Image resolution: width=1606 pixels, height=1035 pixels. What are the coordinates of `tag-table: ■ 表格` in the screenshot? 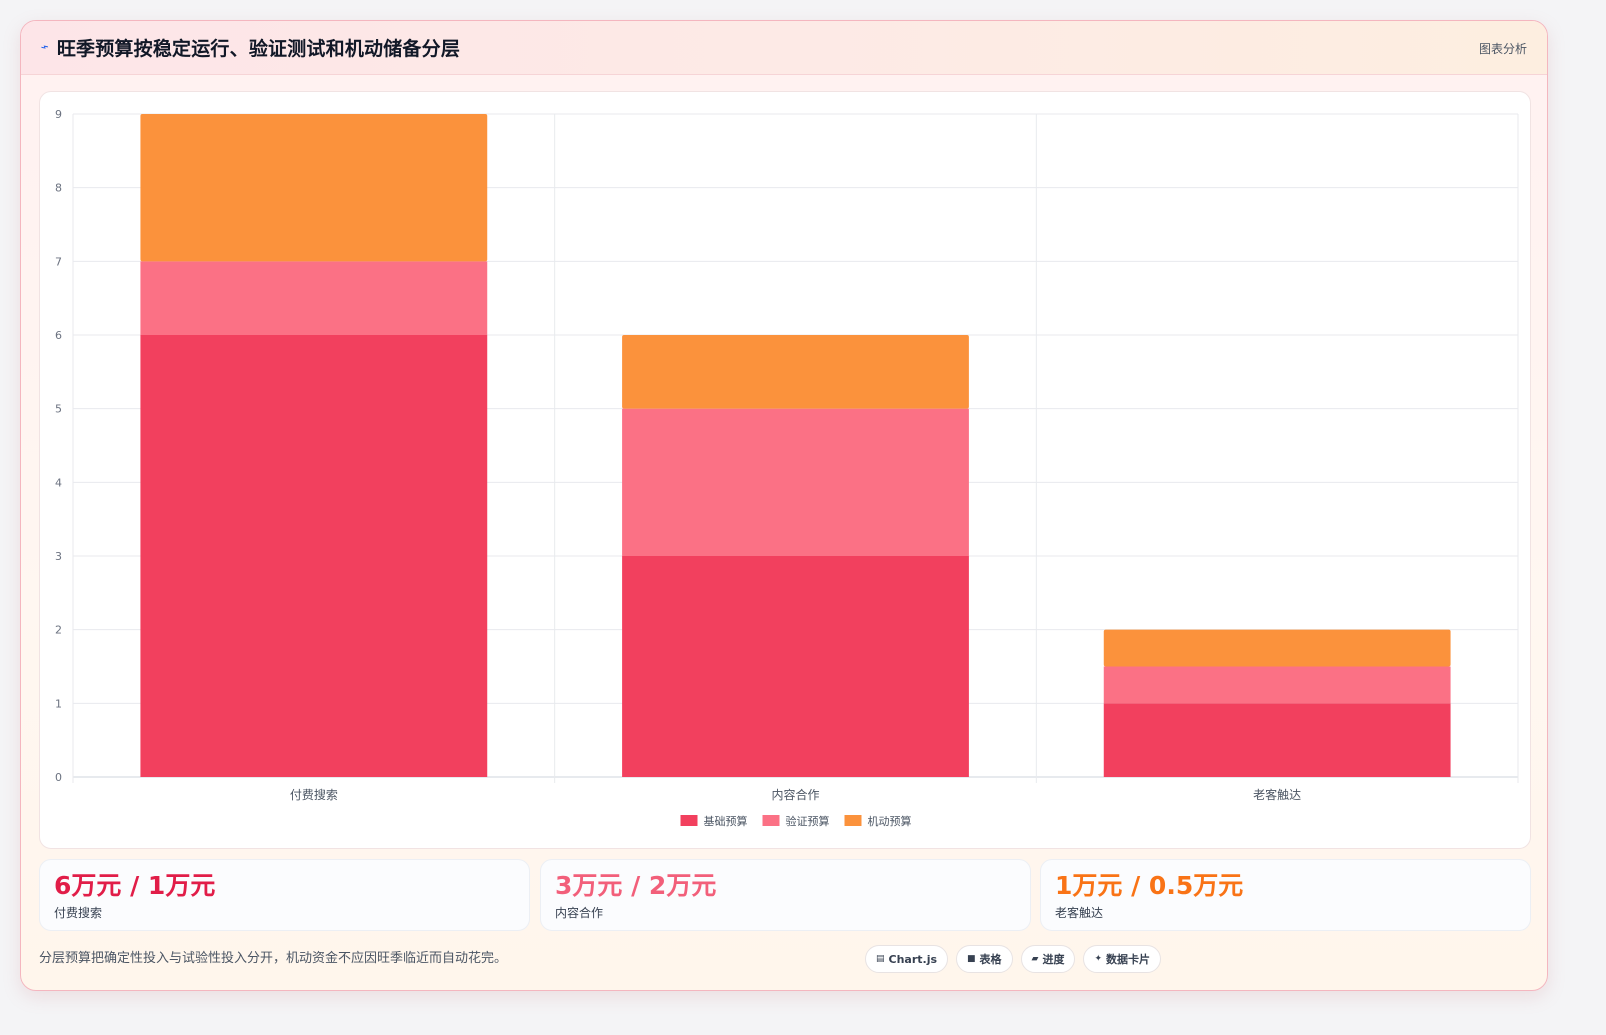 It's located at (984, 959).